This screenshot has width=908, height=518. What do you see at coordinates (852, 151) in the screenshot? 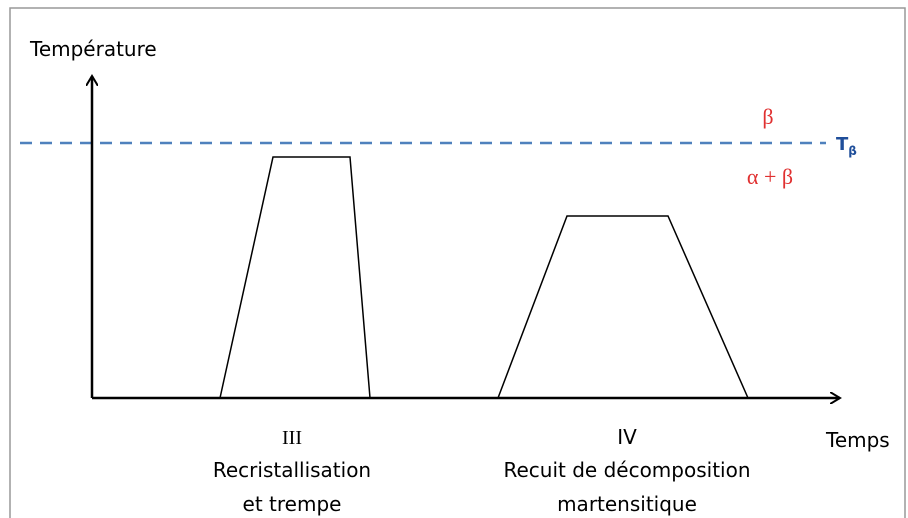
I see `transus-subscript: β` at bounding box center [852, 151].